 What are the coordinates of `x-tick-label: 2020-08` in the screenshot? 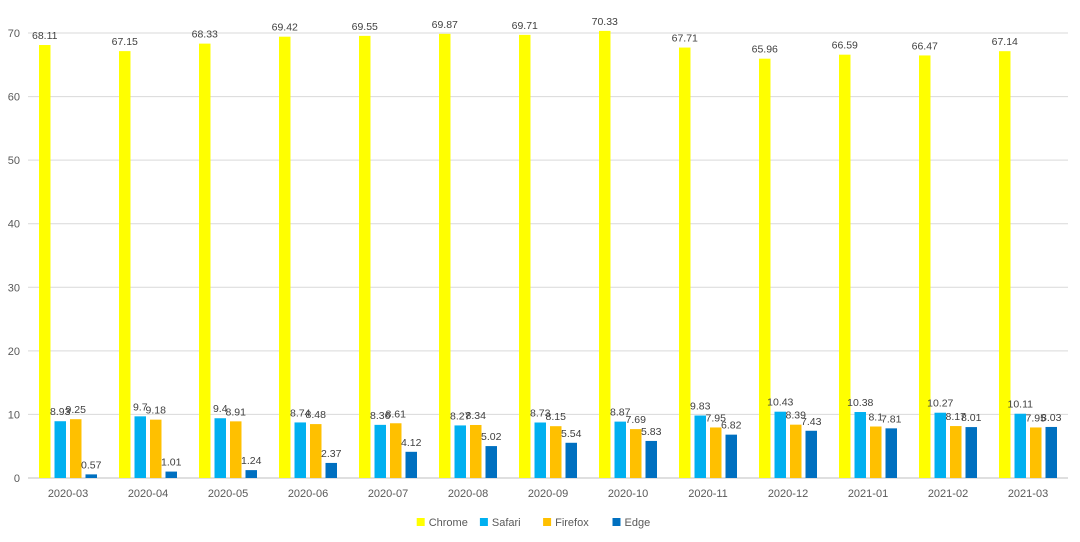 It's located at (468, 494).